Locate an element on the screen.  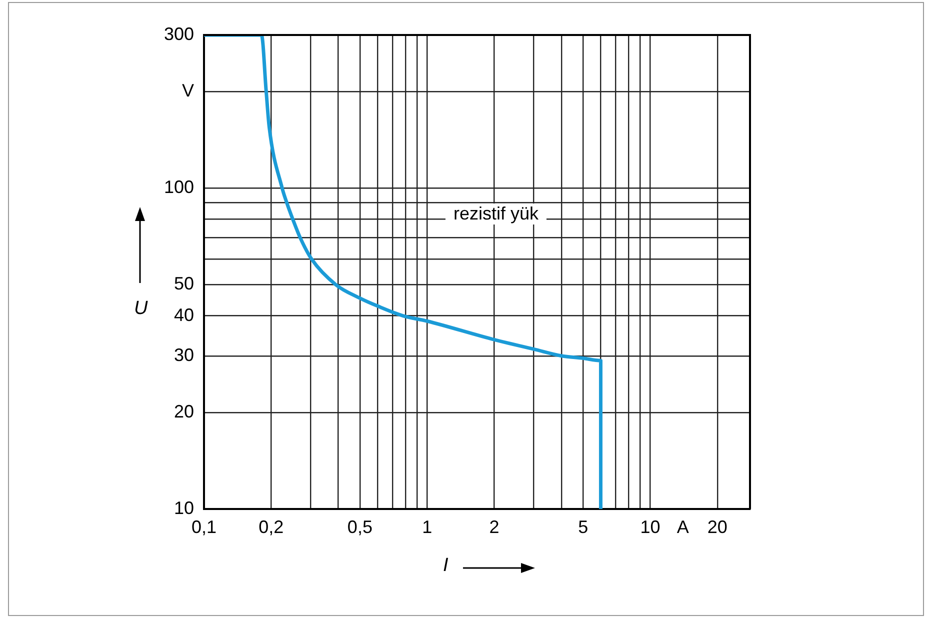
annotation: rezistif yük is located at coordinates (496, 214).